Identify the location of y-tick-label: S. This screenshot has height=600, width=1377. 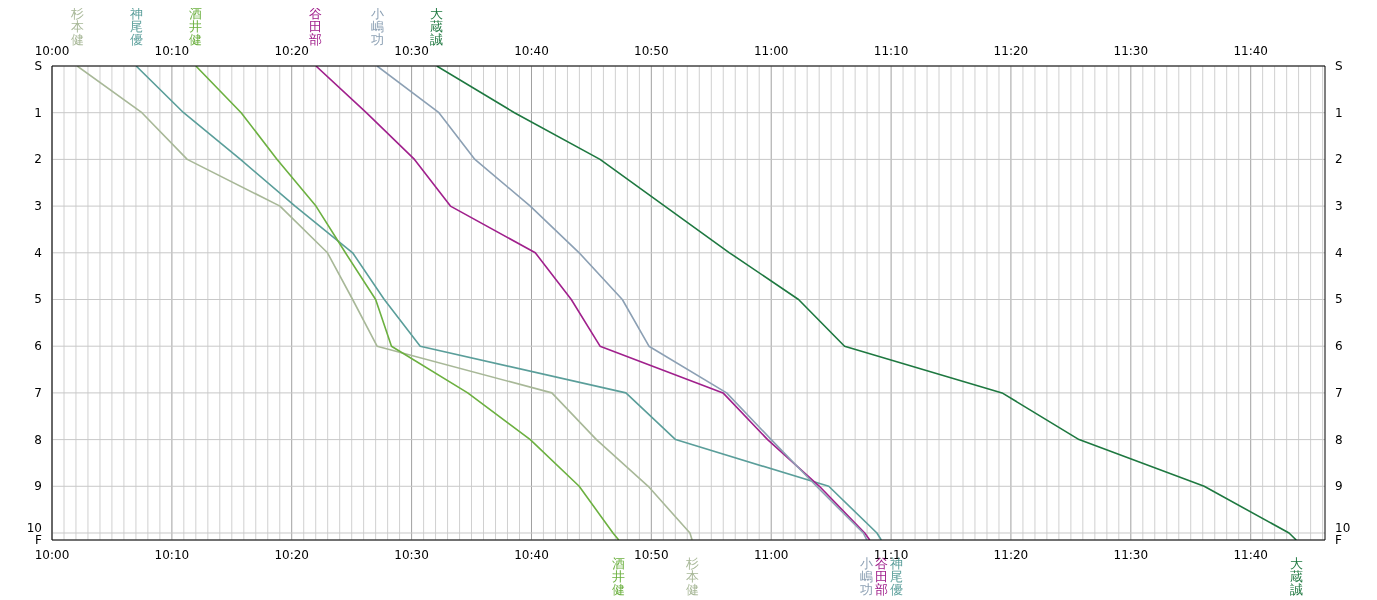
(38, 66).